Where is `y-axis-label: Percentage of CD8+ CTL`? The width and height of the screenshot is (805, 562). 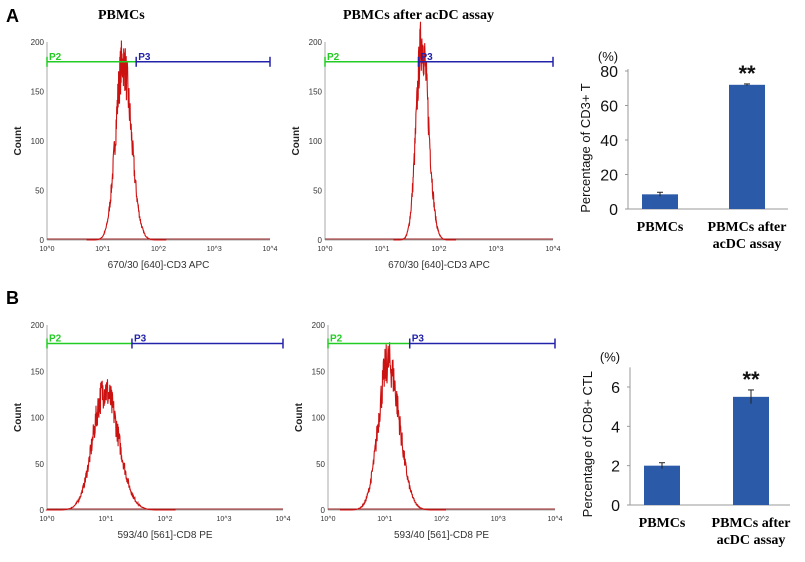 y-axis-label: Percentage of CD8+ CTL is located at coordinates (587, 444).